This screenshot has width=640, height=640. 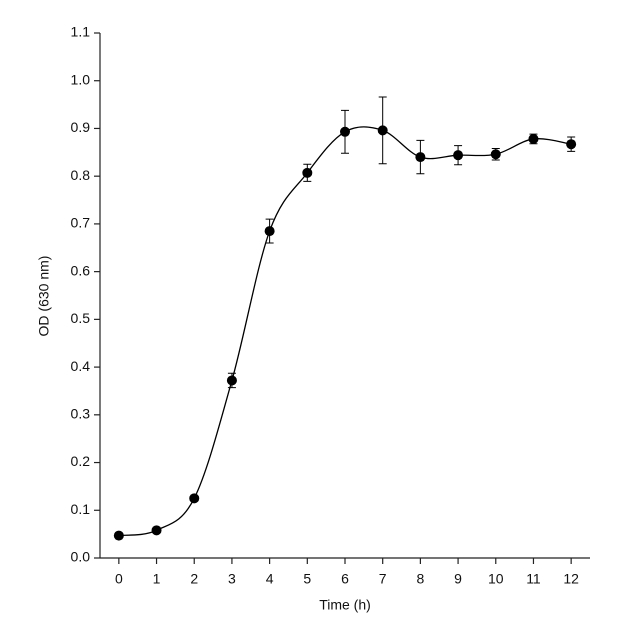 What do you see at coordinates (345, 579) in the screenshot?
I see `x-tick-label: 6` at bounding box center [345, 579].